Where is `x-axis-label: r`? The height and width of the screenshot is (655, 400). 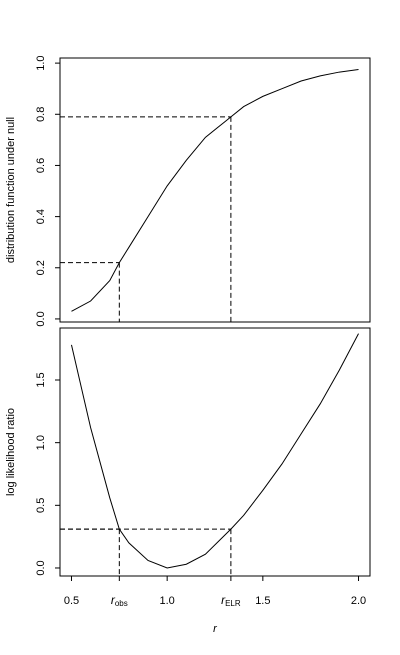 x-axis-label: r is located at coordinates (215, 629).